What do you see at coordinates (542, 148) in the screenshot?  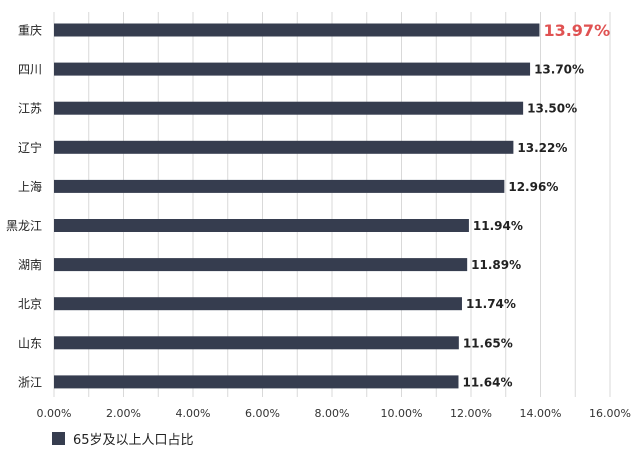 I see `value-label: 13.22%` at bounding box center [542, 148].